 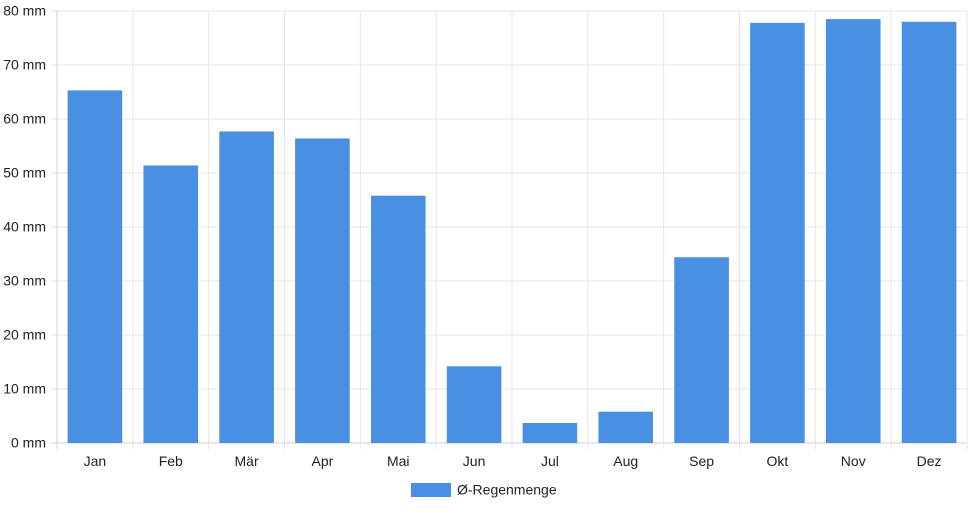 I want to click on bar-jul, so click(x=550, y=433).